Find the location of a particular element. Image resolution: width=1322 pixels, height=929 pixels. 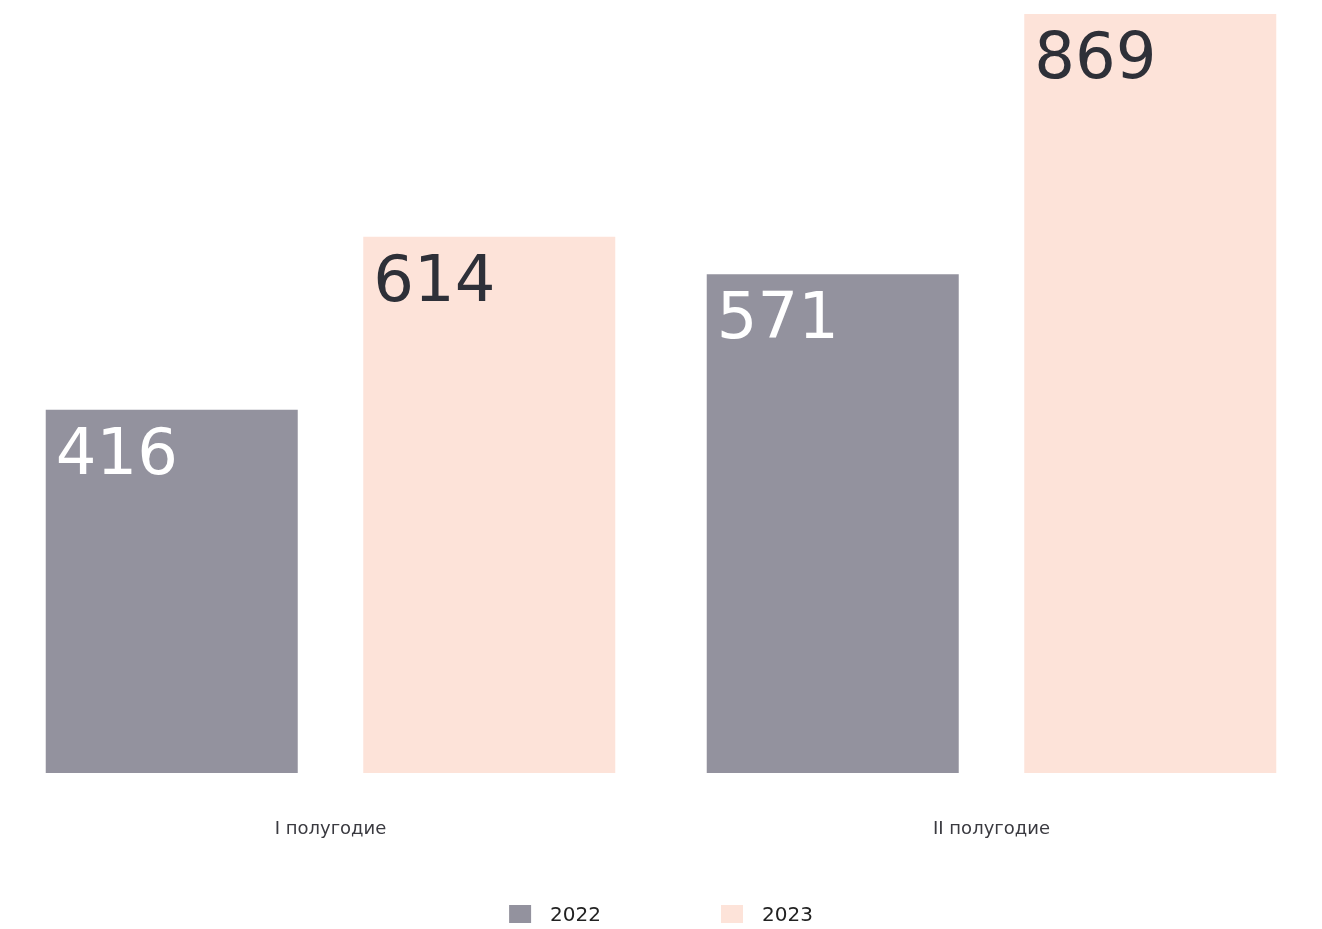

x-tick-label: I полугодие is located at coordinates (330, 827).